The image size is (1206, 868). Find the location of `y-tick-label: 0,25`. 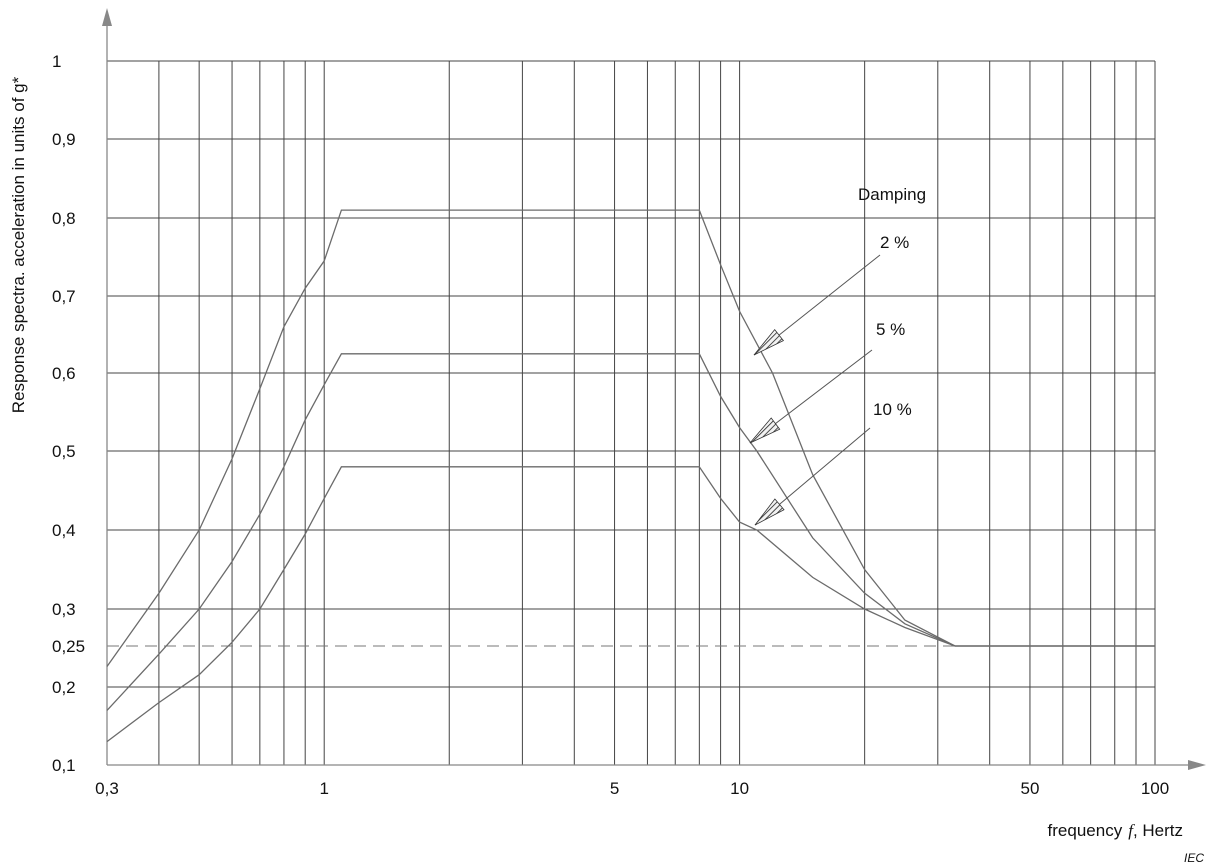

y-tick-label: 0,25 is located at coordinates (68, 646).